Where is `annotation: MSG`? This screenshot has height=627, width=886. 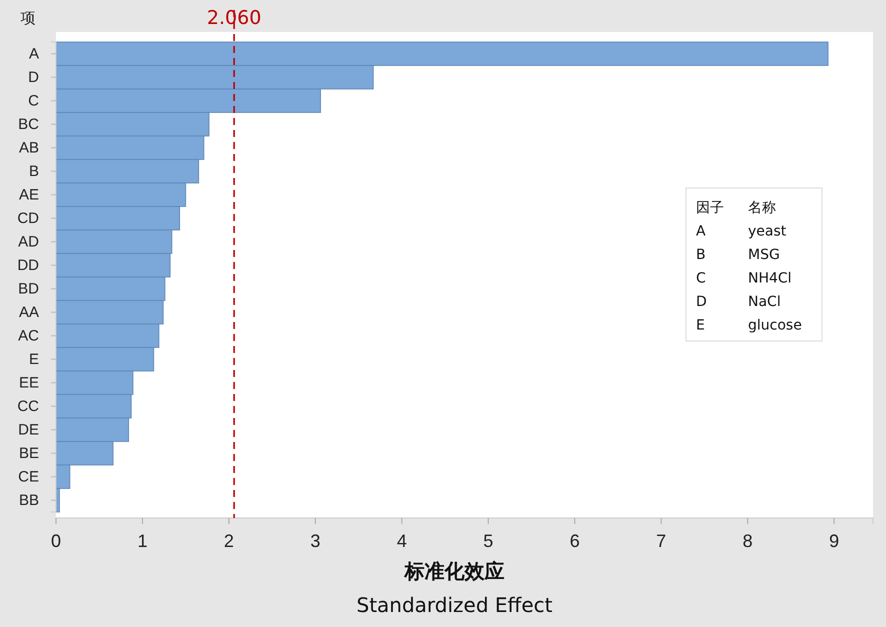 annotation: MSG is located at coordinates (764, 255).